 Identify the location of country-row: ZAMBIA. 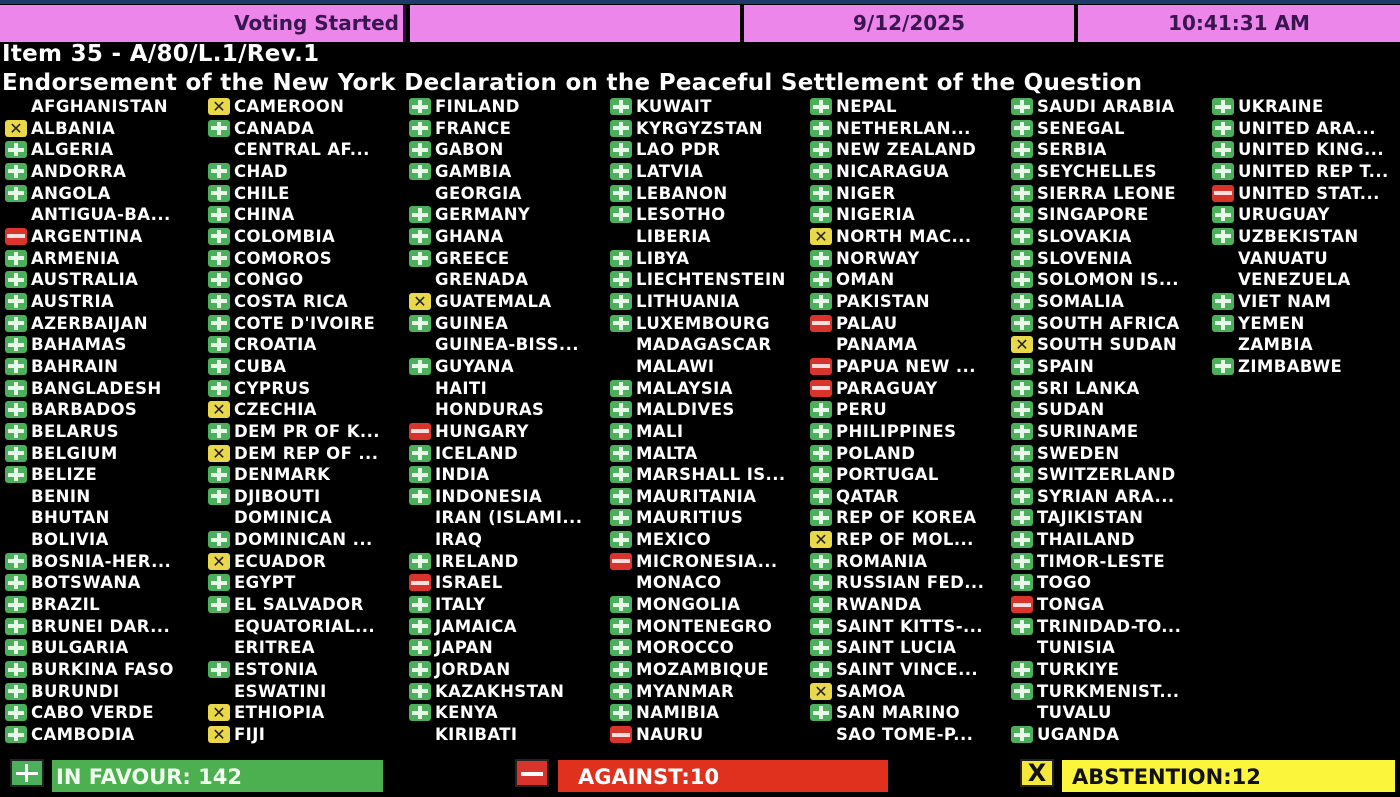
(1305, 345).